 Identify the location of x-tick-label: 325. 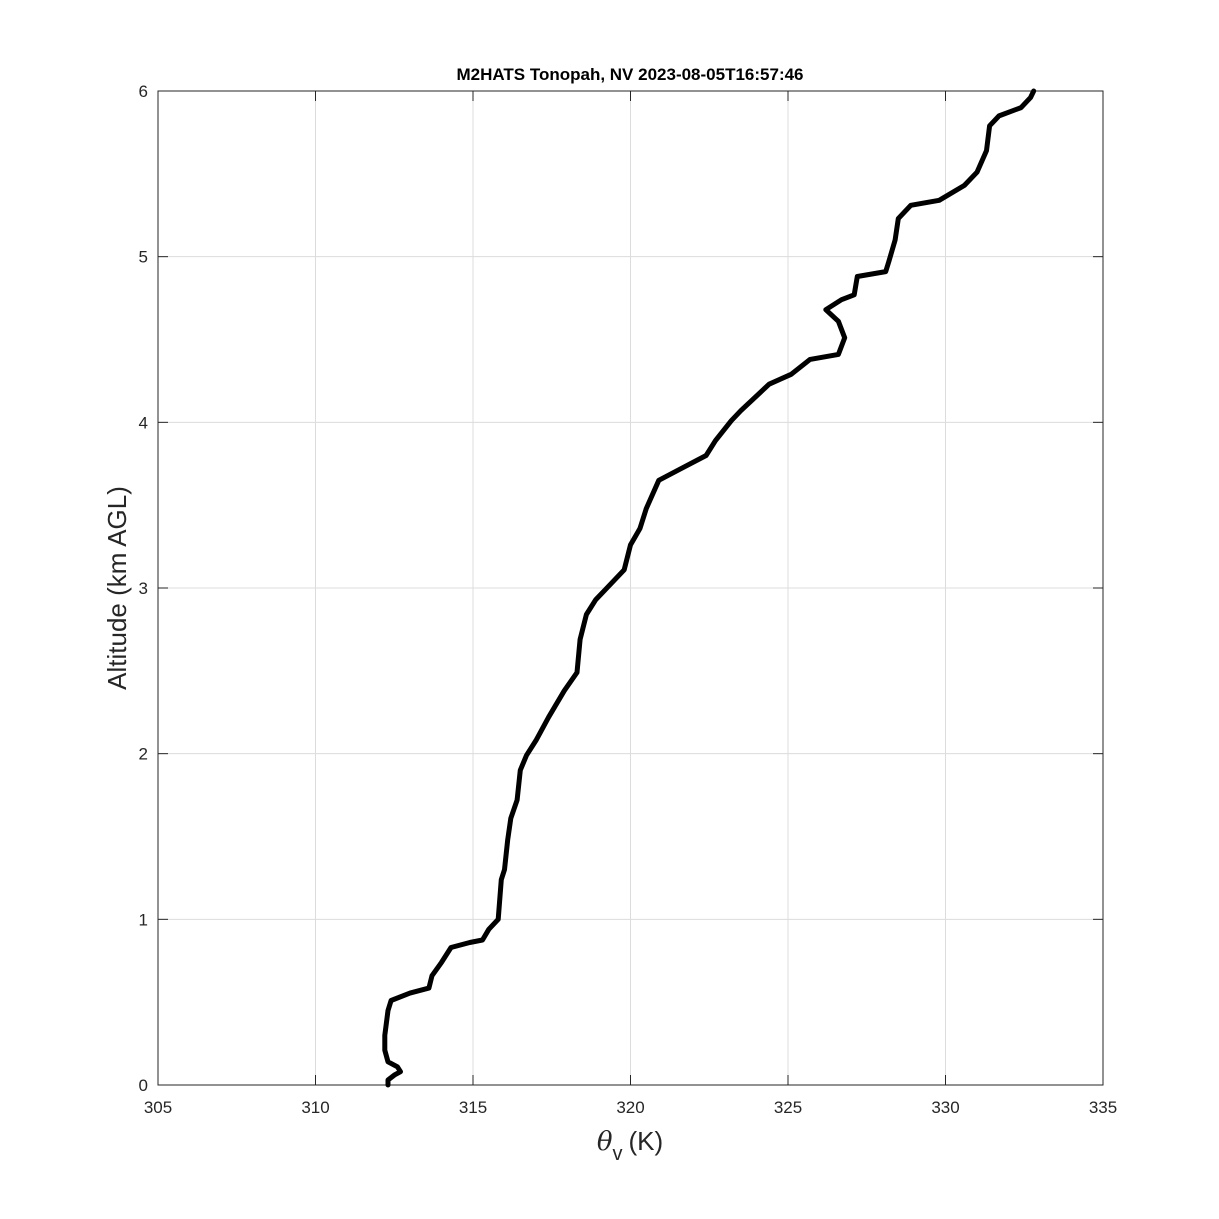
(788, 1107).